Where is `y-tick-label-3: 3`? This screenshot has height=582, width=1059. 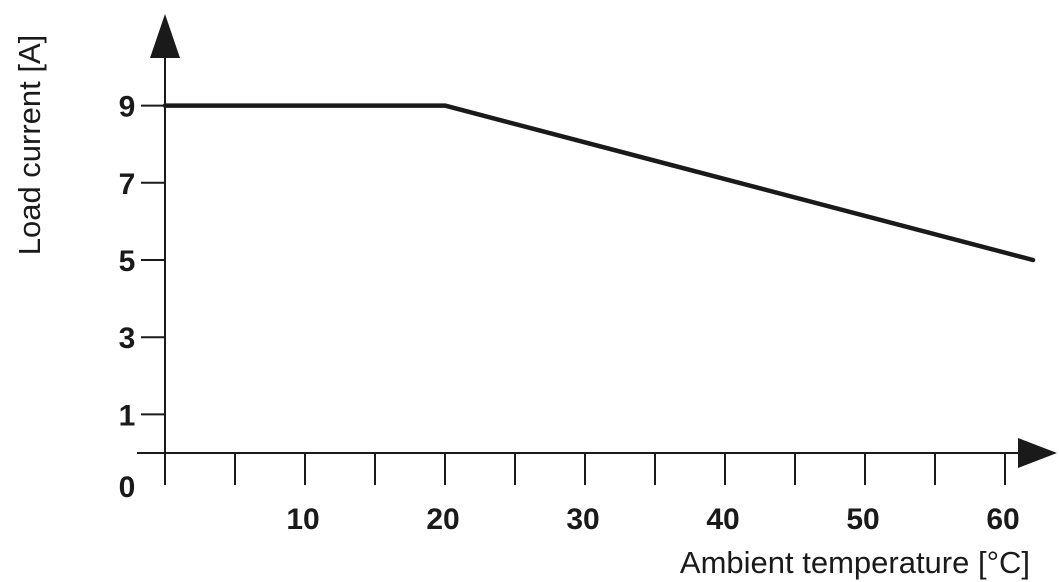
y-tick-label-3: 3 is located at coordinates (127, 338).